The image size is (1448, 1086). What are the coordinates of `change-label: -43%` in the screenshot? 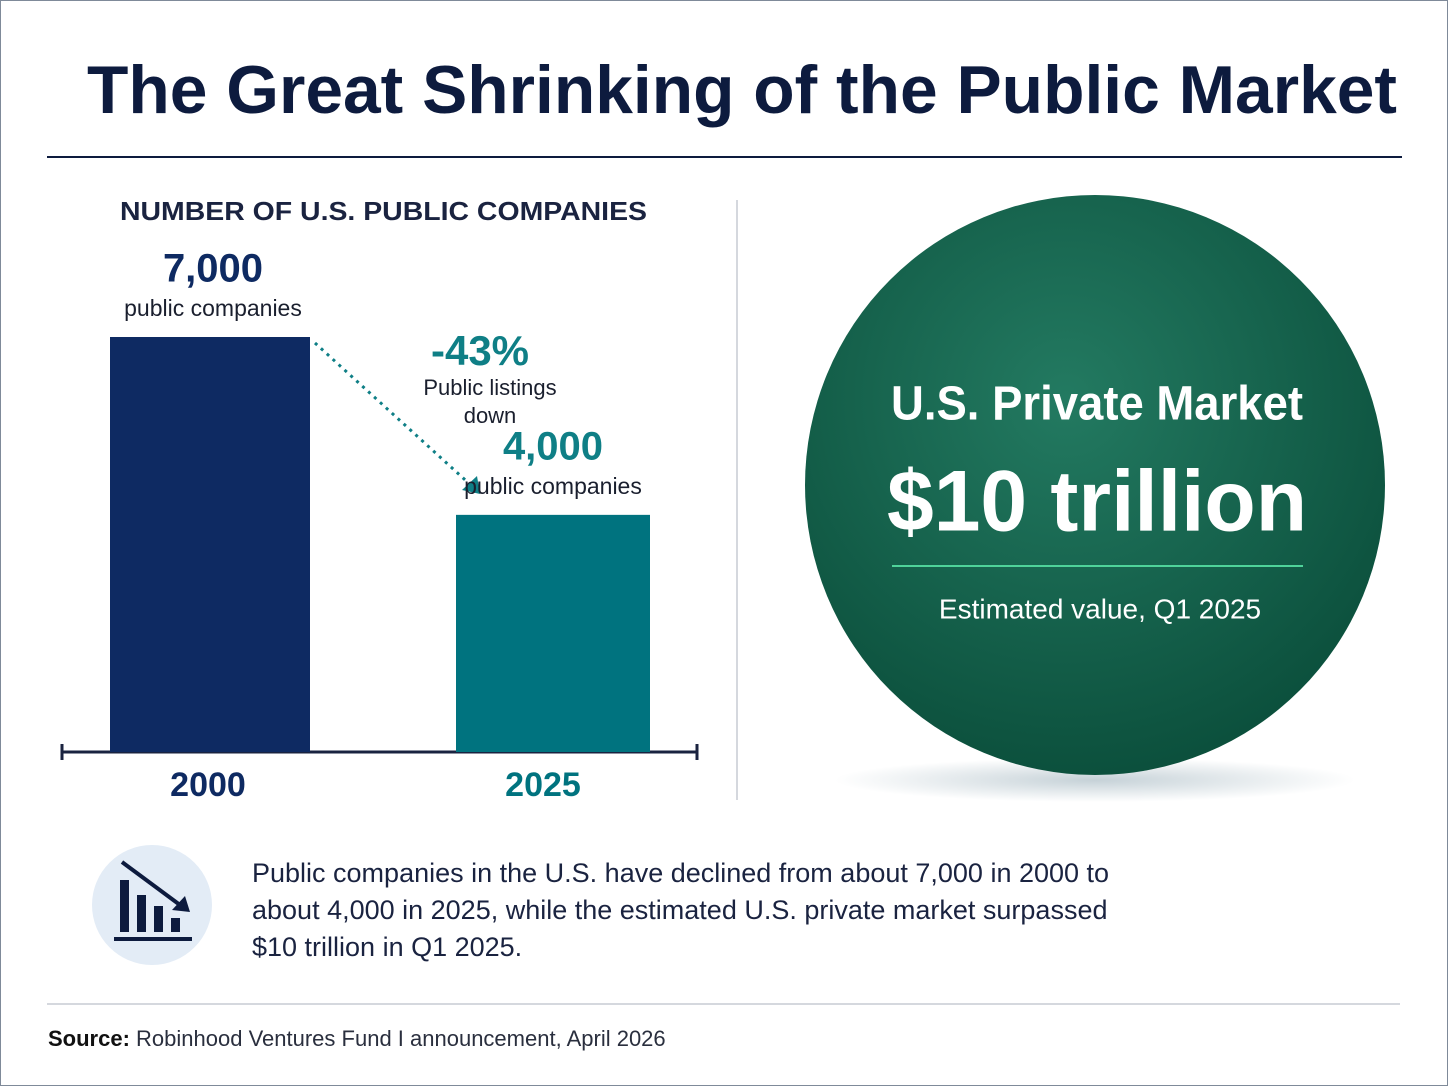 It's located at (480, 350).